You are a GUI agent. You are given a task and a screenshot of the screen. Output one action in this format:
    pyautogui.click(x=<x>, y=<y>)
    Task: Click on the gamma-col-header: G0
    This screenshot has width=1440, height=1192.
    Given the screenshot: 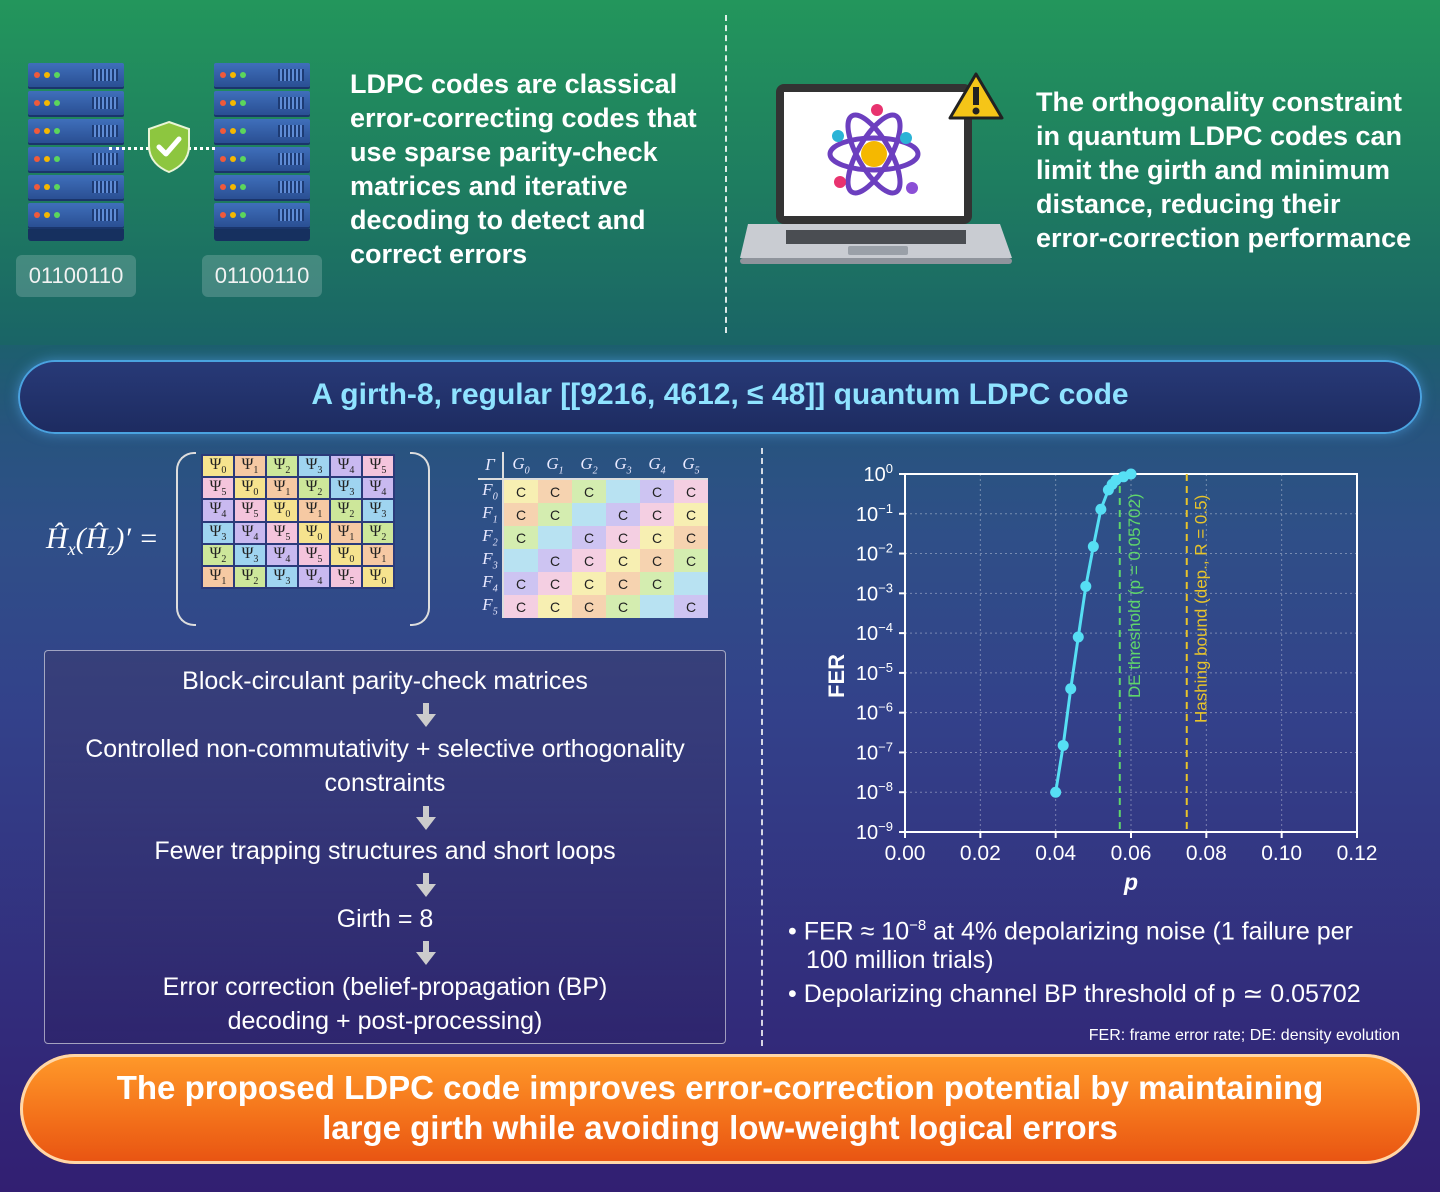 What is the action you would take?
    pyautogui.click(x=520, y=466)
    